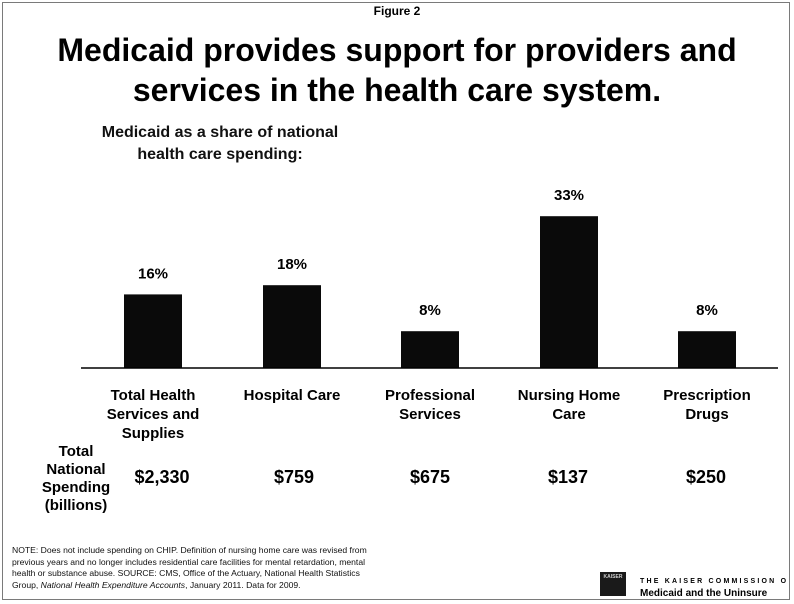 The width and height of the screenshot is (794, 604). I want to click on subtitle-line-1: Medicaid as a share of national, so click(220, 132).